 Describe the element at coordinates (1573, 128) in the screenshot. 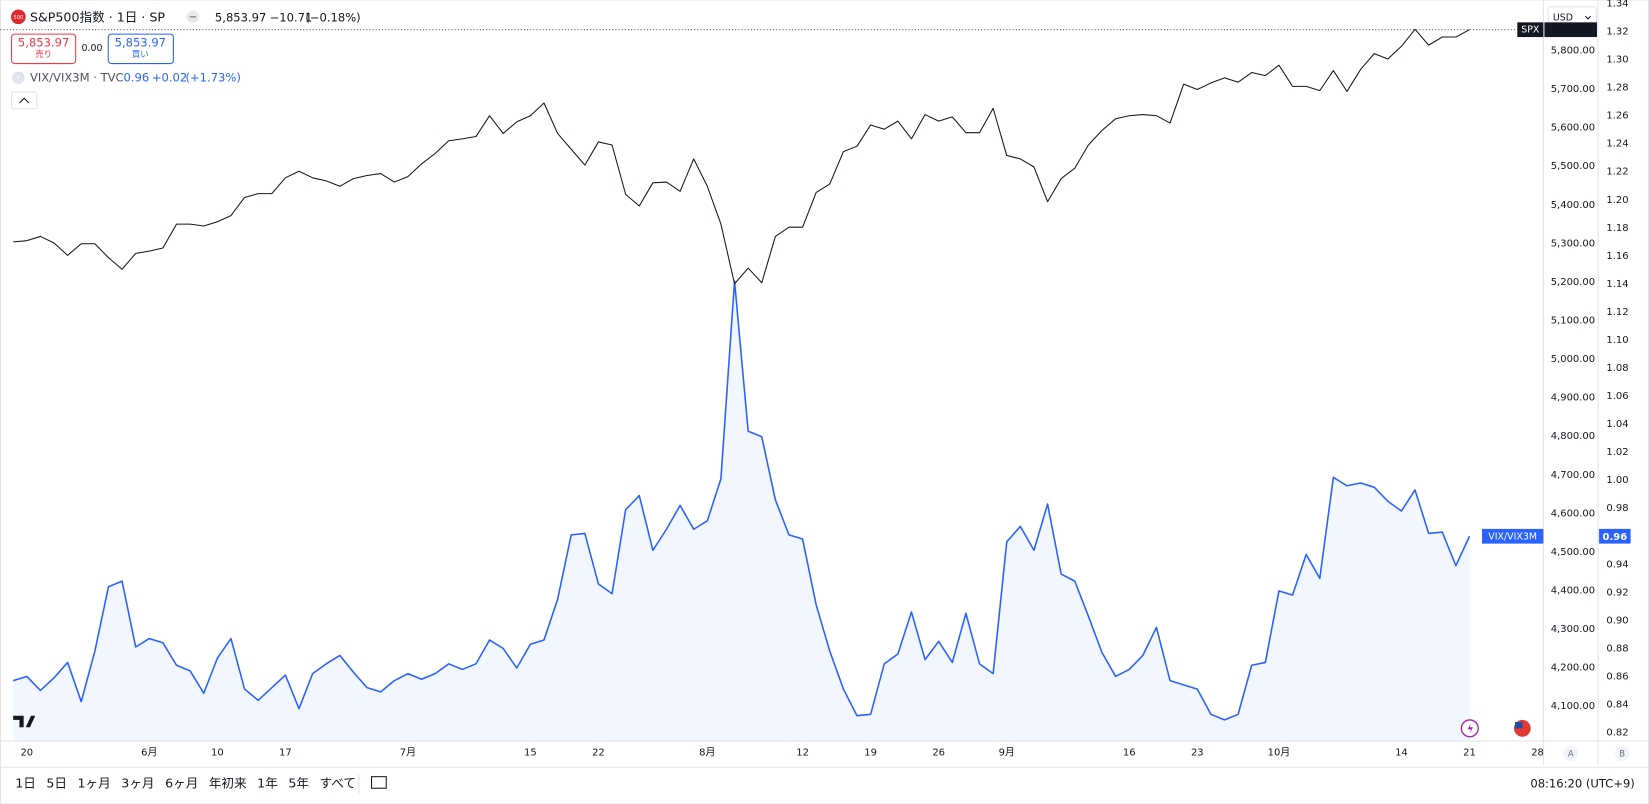

I see `y-tick-label: 5,600.00` at that location.